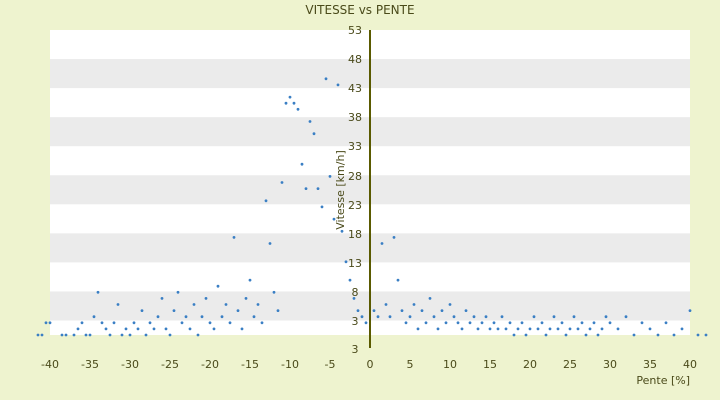  Describe the element at coordinates (355, 146) in the screenshot. I see `y-tick-label: 33` at that location.